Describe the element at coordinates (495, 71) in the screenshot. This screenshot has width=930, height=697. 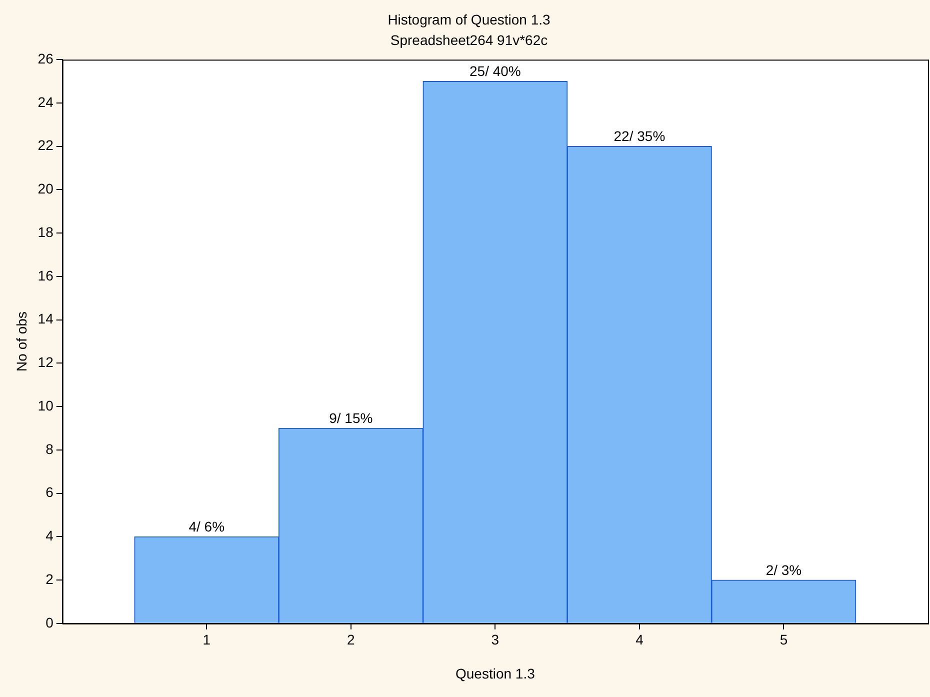
I see `data-label: 25/ 40%` at that location.